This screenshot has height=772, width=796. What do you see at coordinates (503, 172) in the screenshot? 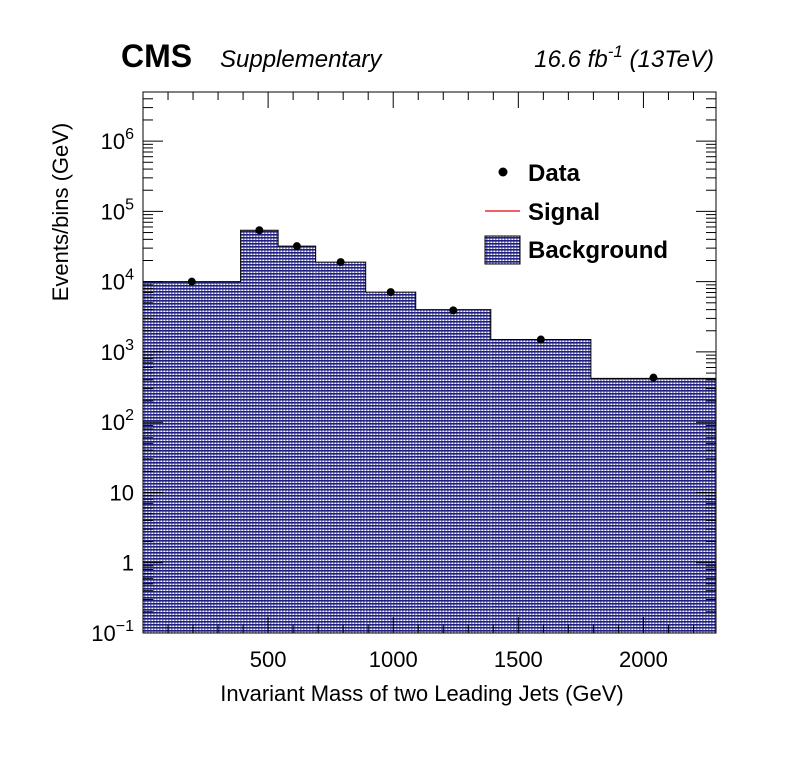
I see `legend-data-marker` at bounding box center [503, 172].